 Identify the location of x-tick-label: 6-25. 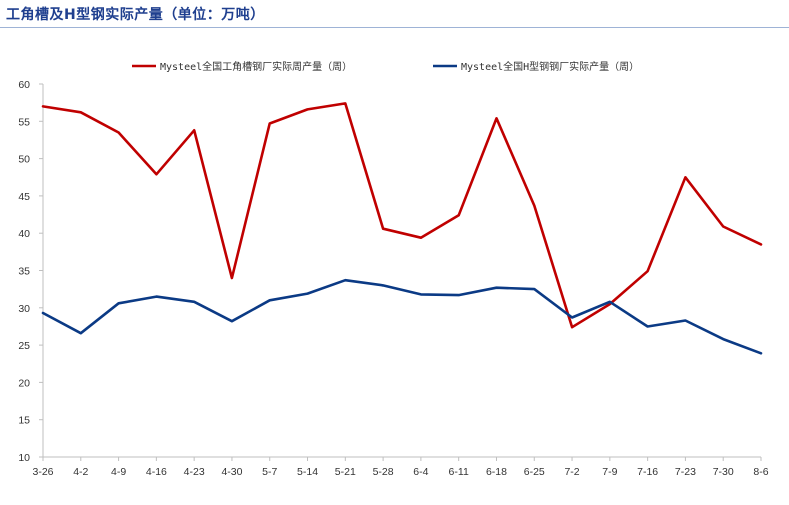
(534, 472).